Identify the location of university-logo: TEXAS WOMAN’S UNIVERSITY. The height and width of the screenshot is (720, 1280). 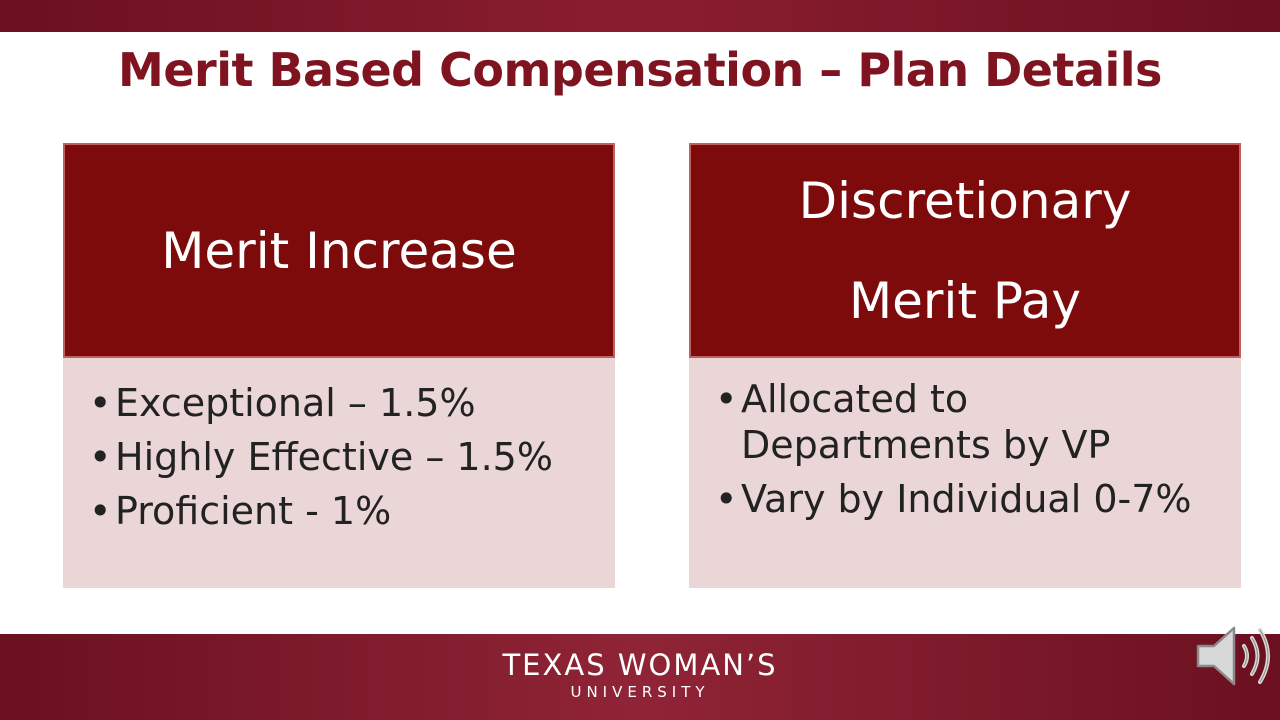
(640, 675).